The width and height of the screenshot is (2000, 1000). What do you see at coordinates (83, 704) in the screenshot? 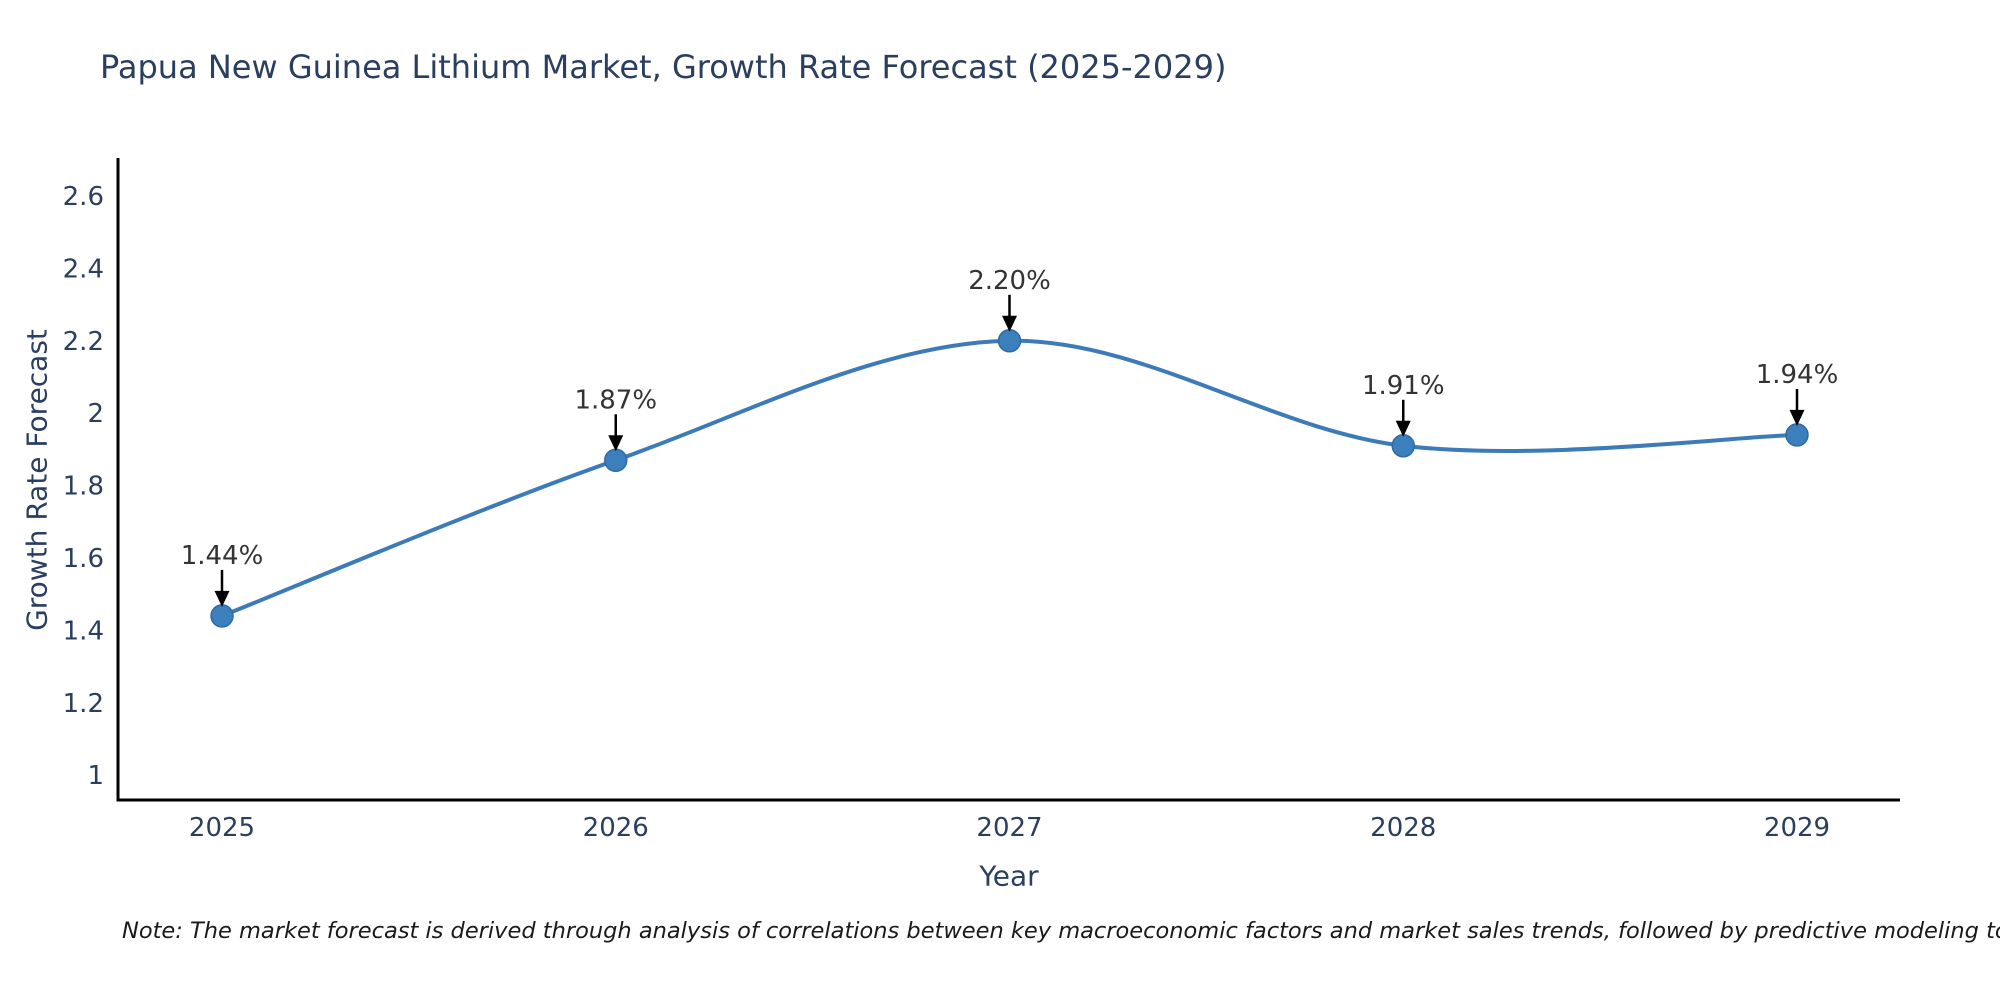
I see `y-tick-label: 1.2` at bounding box center [83, 704].